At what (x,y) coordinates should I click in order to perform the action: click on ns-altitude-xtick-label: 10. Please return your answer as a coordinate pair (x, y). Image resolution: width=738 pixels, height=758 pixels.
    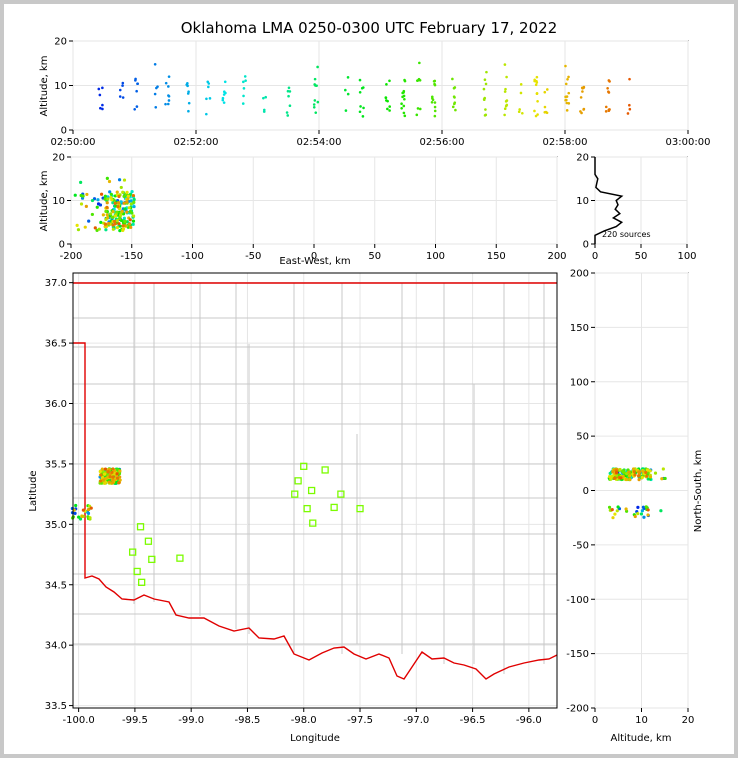
    Looking at the image, I should click on (641, 720).